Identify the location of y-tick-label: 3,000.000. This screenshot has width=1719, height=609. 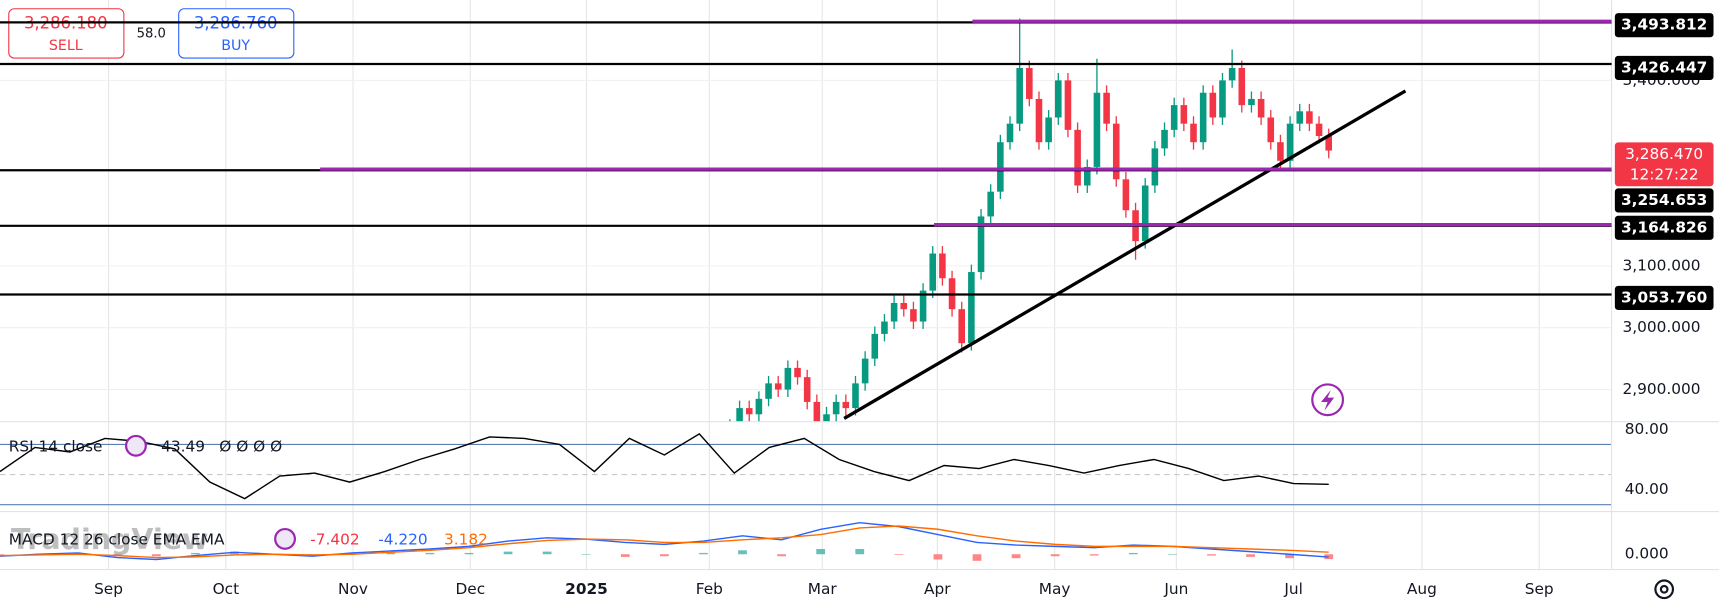
(1662, 327).